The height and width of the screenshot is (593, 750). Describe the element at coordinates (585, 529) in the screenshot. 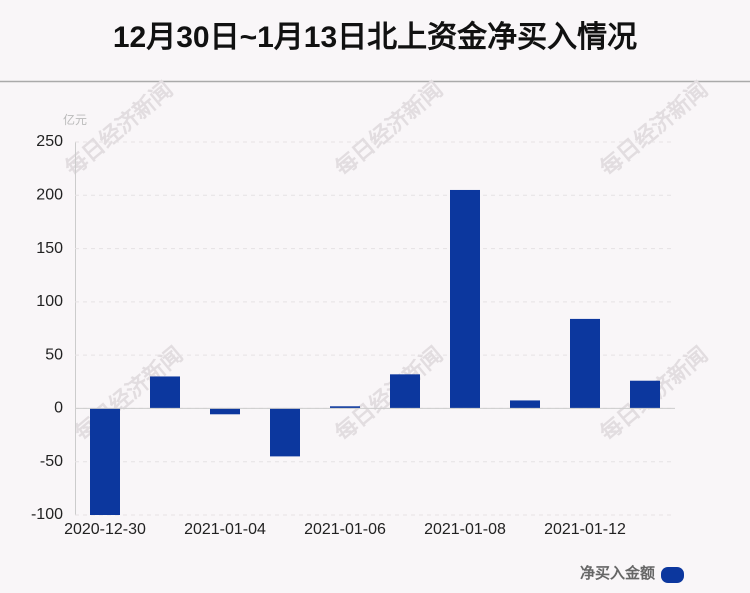

I see `x-tick-label: 2021-01-12` at that location.